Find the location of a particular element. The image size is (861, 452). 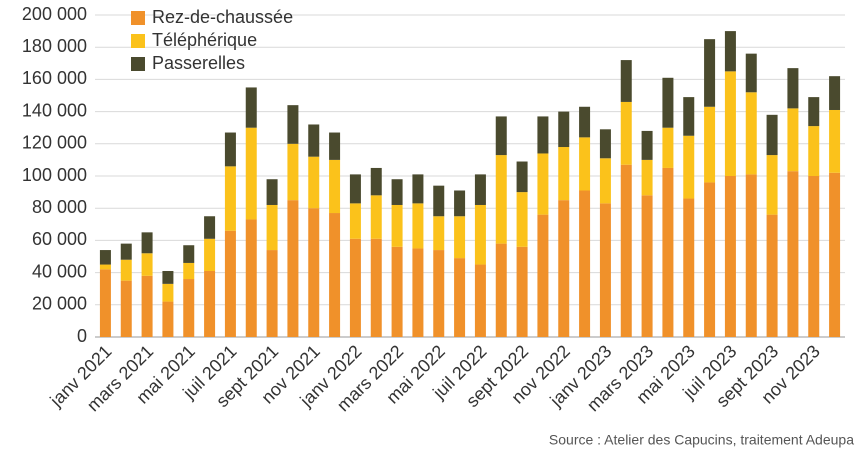

y-tick-label: 120 000 is located at coordinates (54, 143).